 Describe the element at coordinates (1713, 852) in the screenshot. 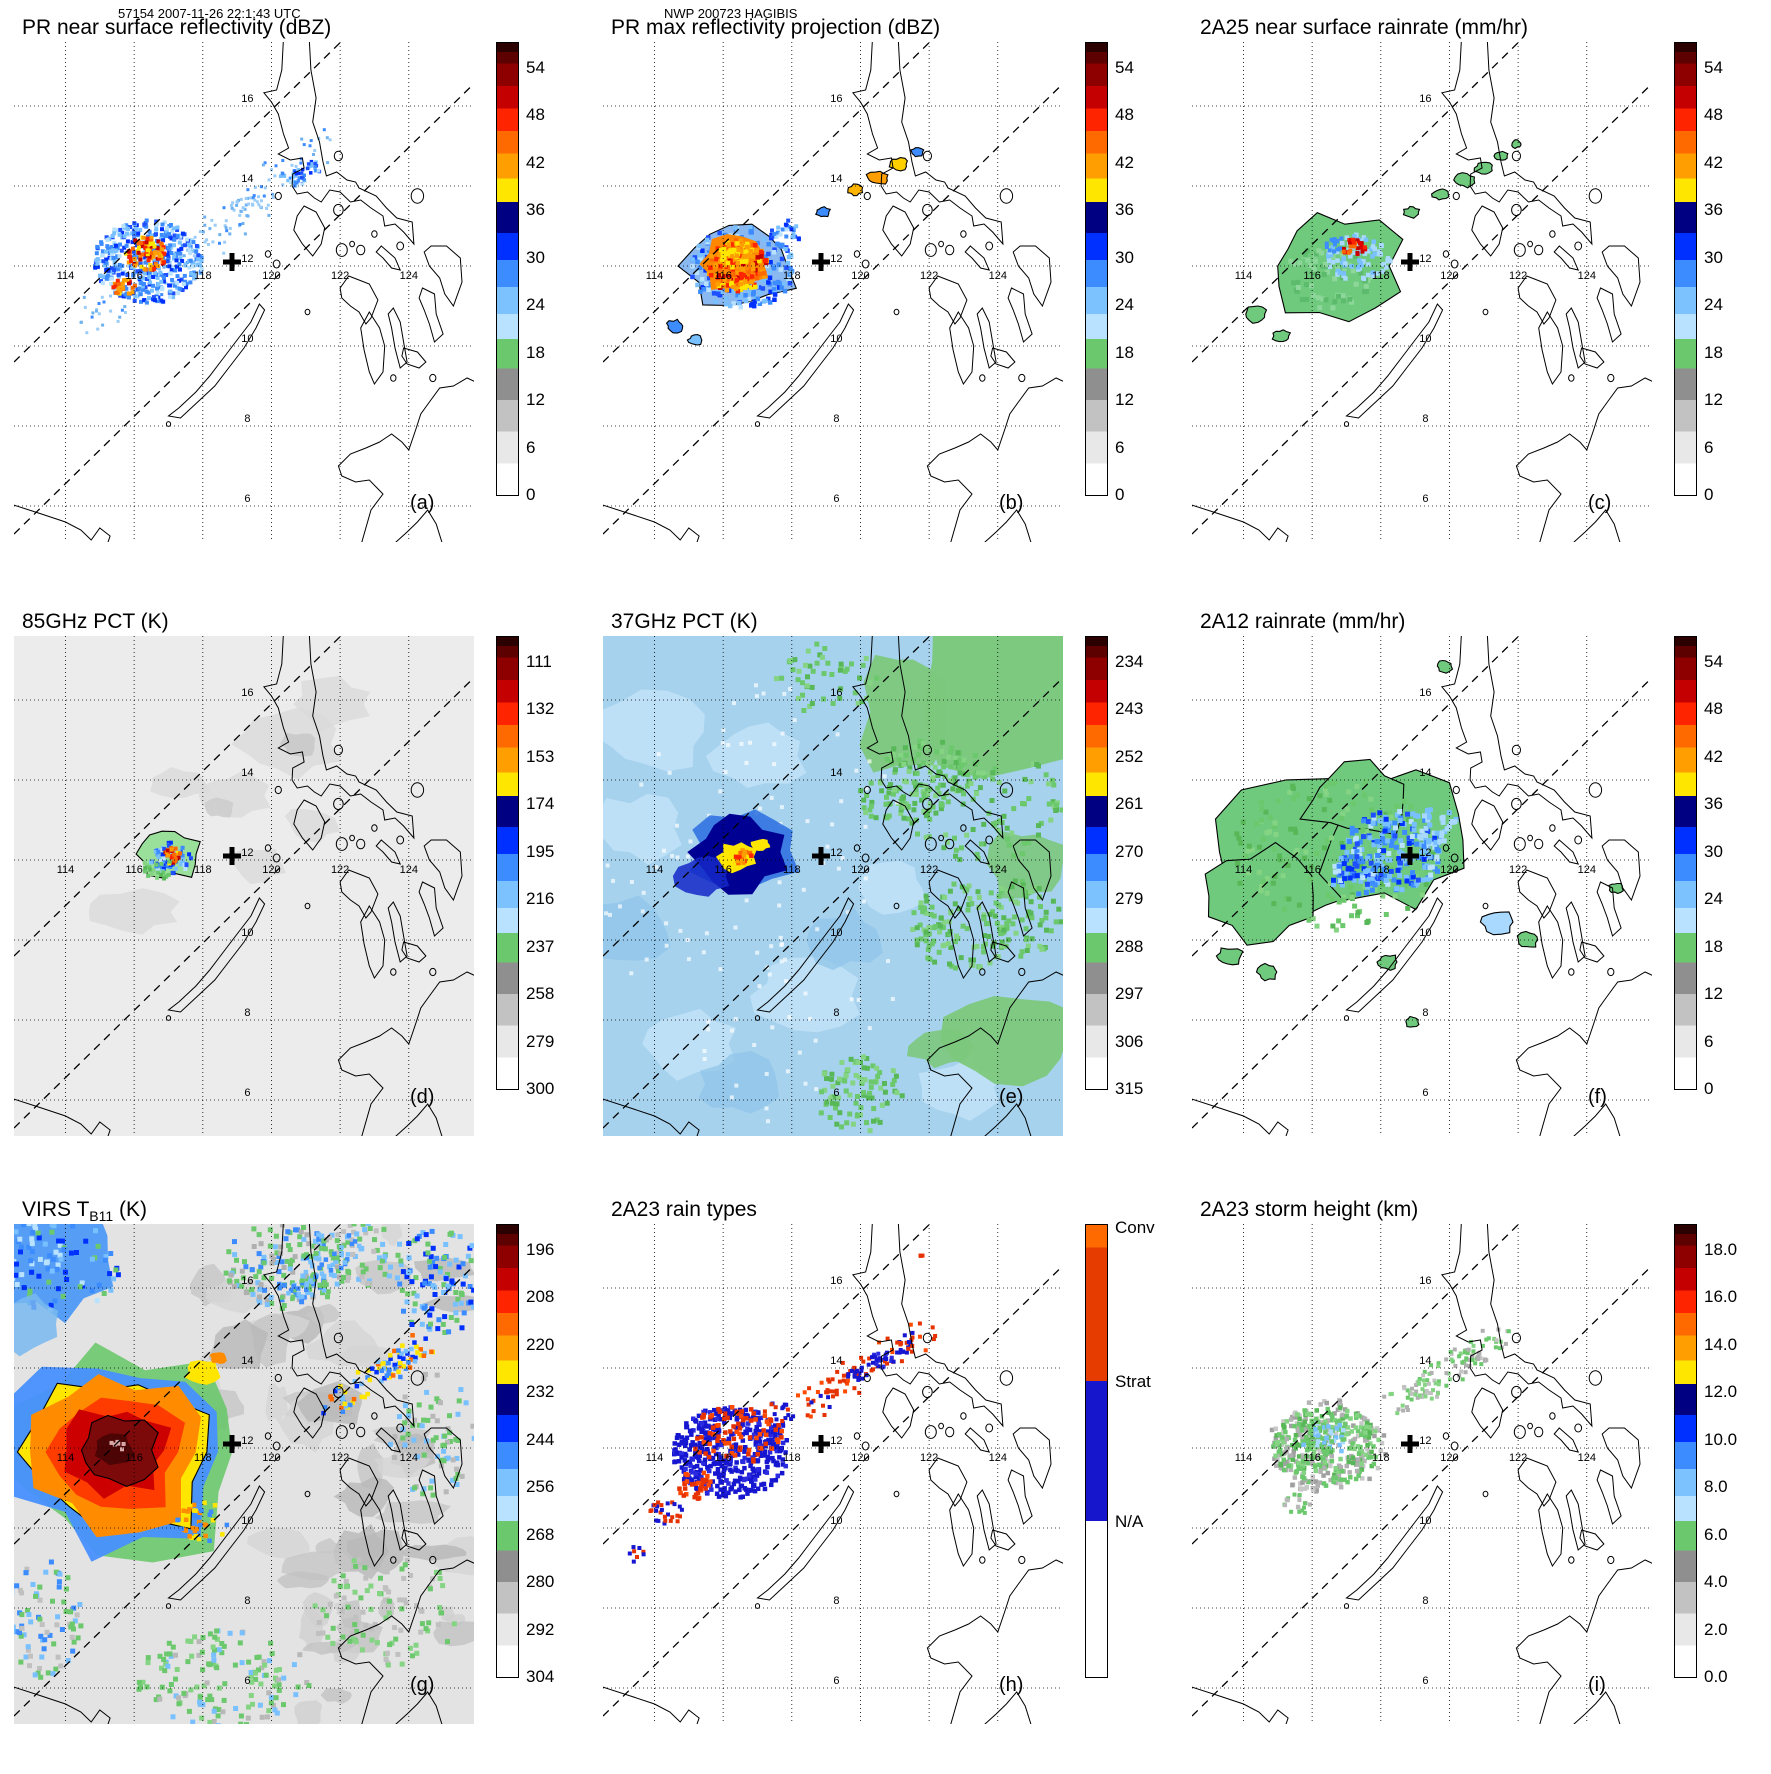

I see `colorbar-tick-label: 30` at that location.